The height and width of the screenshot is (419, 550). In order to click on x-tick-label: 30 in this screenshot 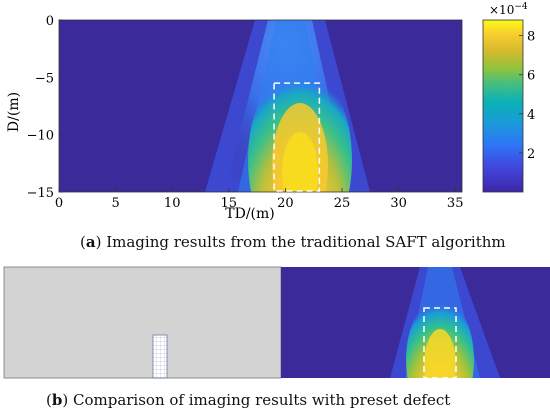, I will do `click(398, 203)`.